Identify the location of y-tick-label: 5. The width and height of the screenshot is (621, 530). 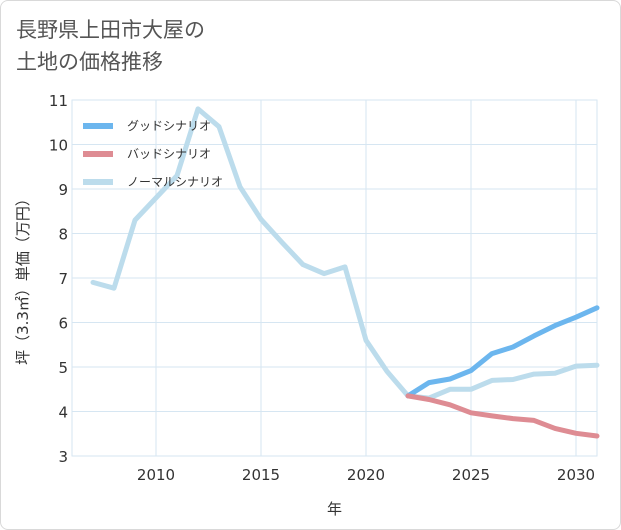
(63, 368).